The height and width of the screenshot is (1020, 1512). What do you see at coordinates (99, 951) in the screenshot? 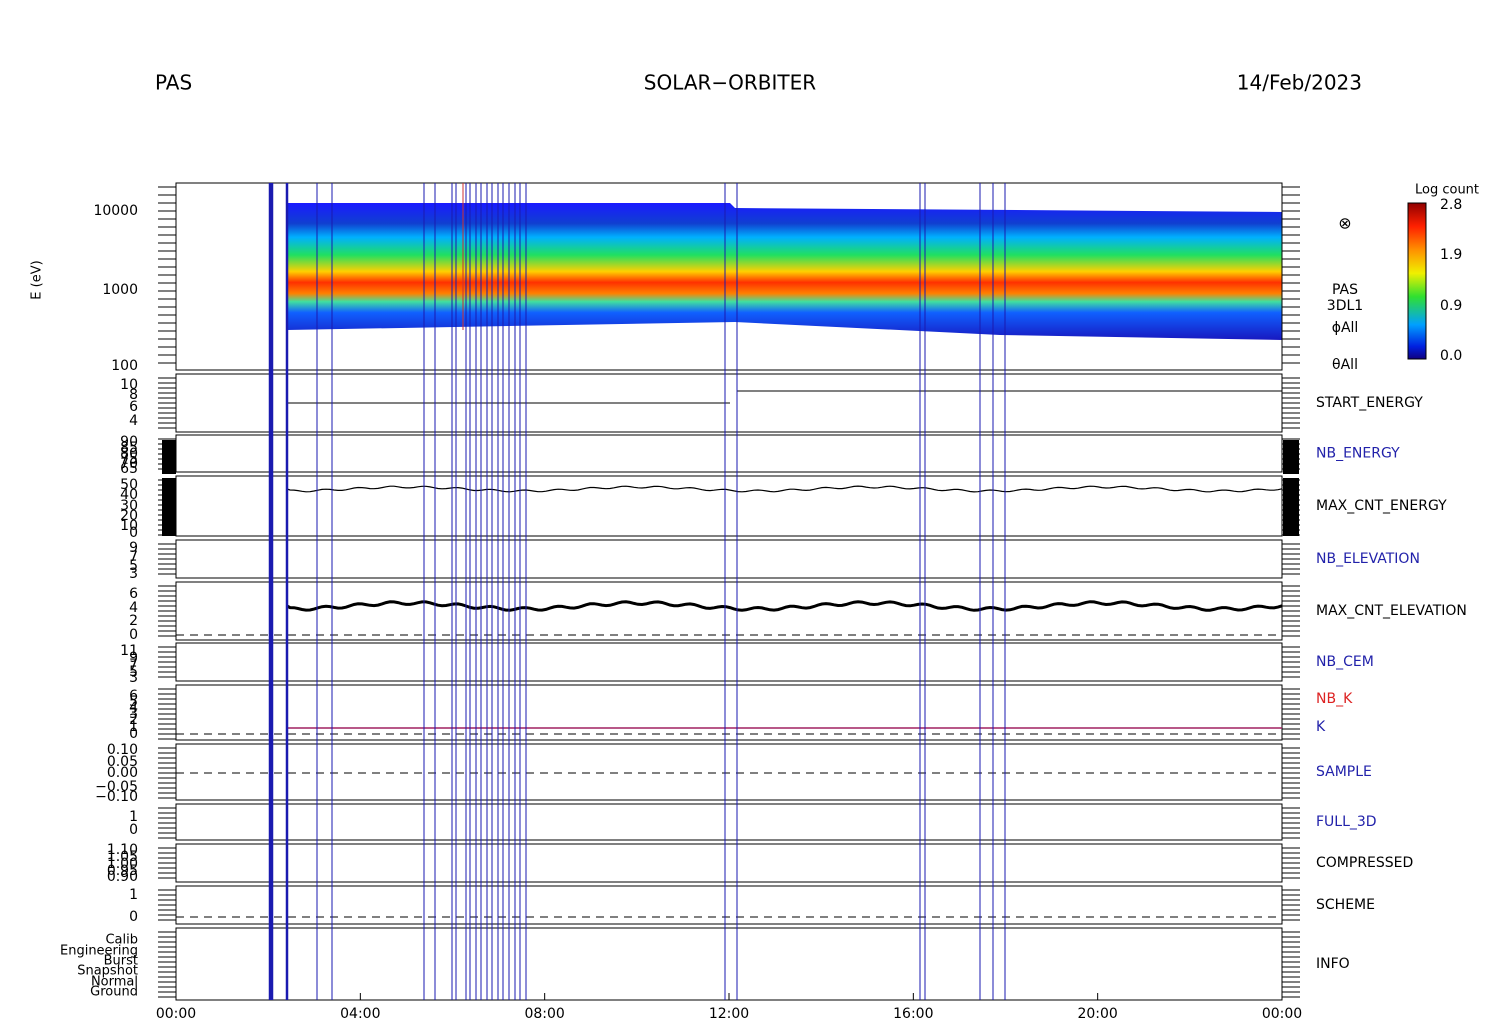
I see `y-tick-label: Engineering` at bounding box center [99, 951].